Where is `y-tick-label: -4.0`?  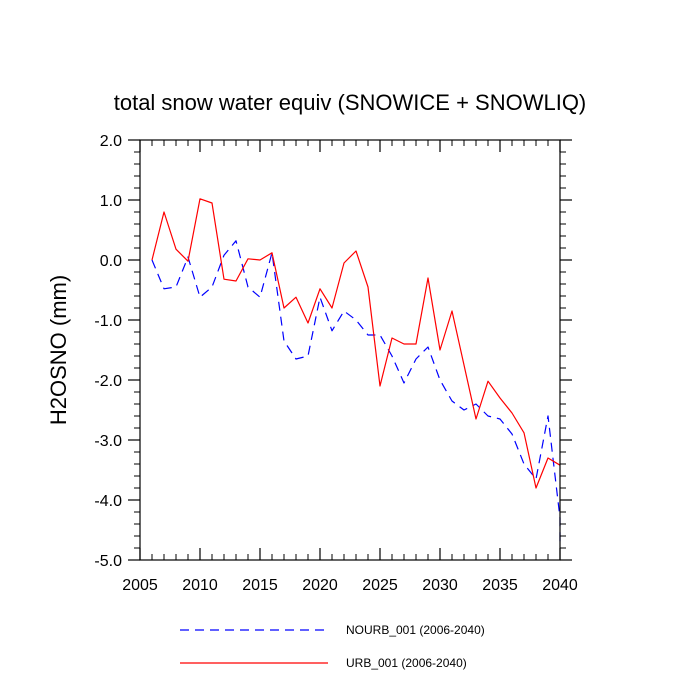
y-tick-label: -4.0 is located at coordinates (108, 501).